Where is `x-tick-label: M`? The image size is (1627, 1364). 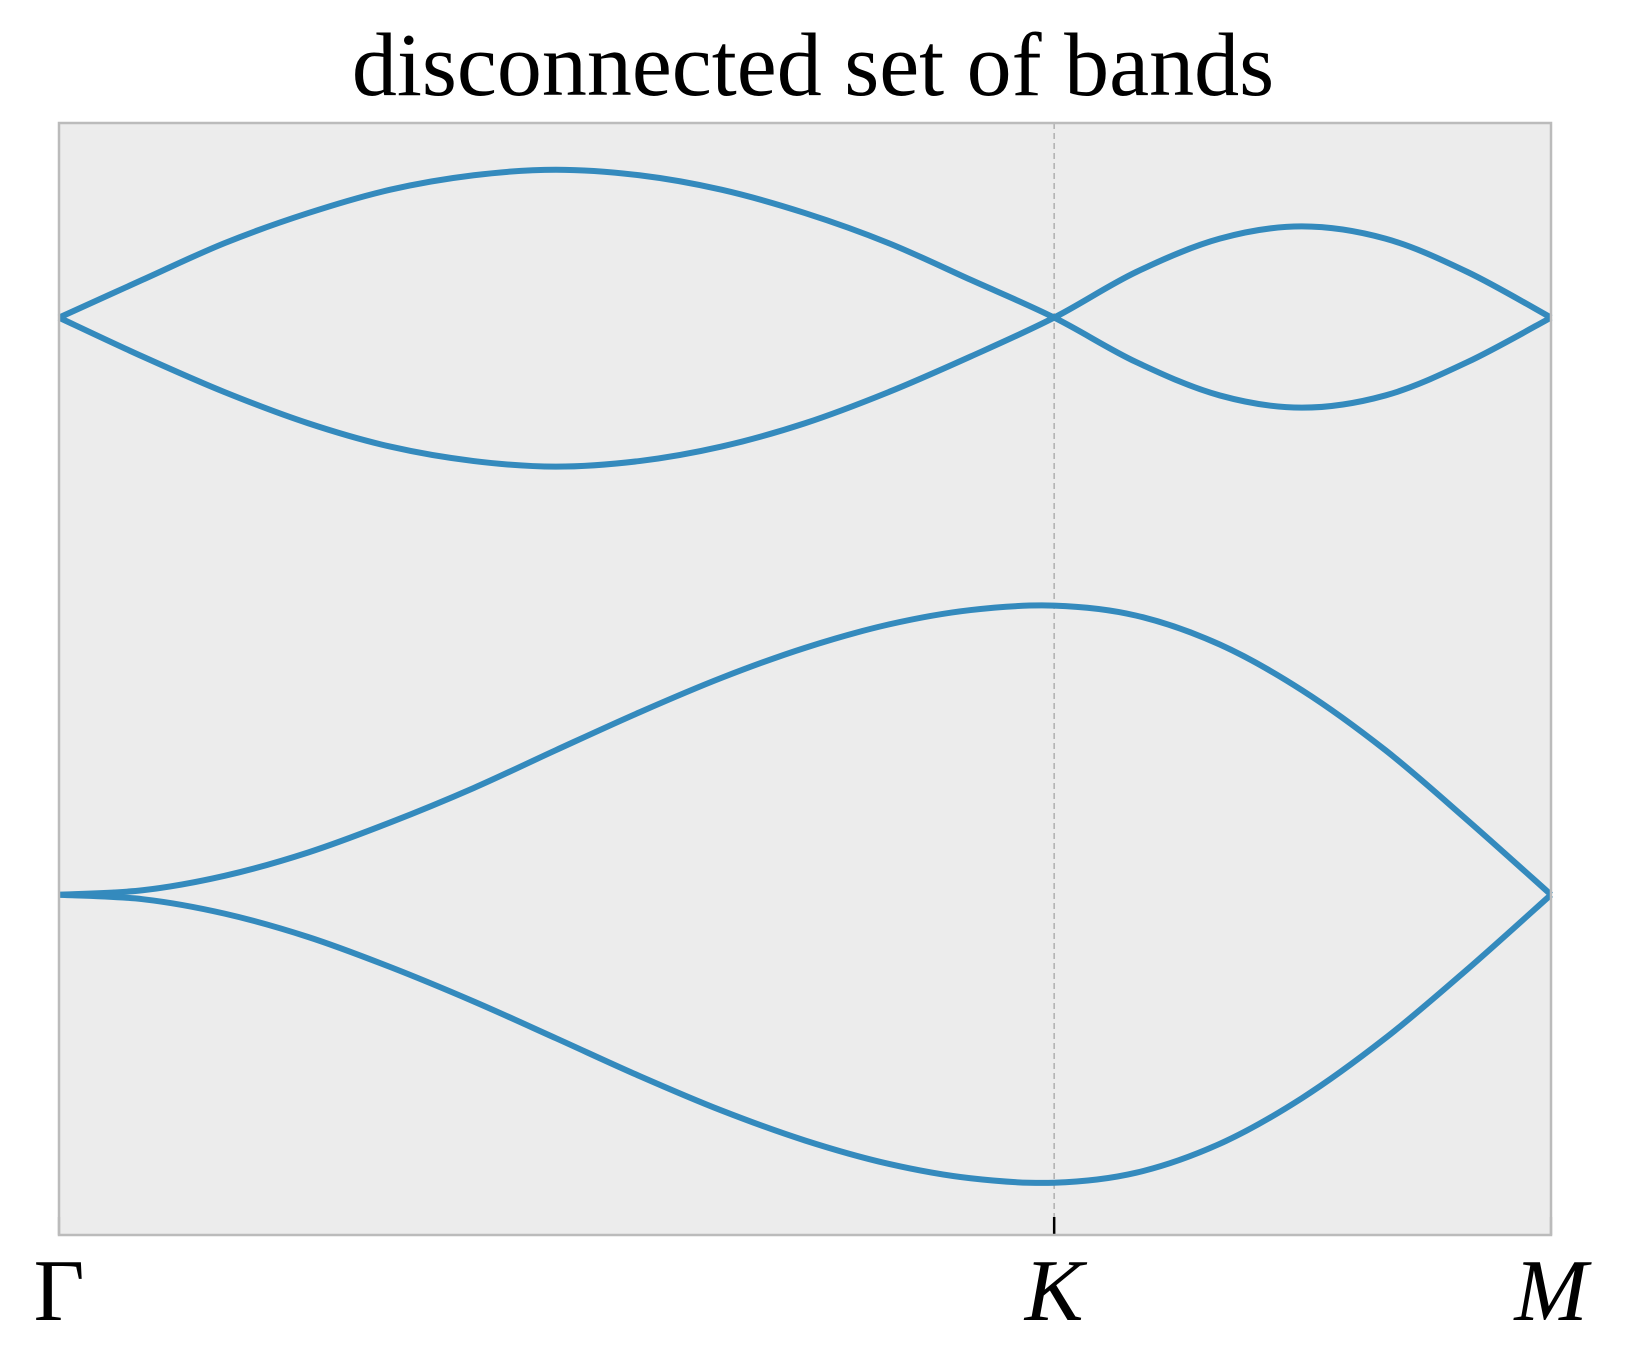 x-tick-label: M is located at coordinates (1552, 1291).